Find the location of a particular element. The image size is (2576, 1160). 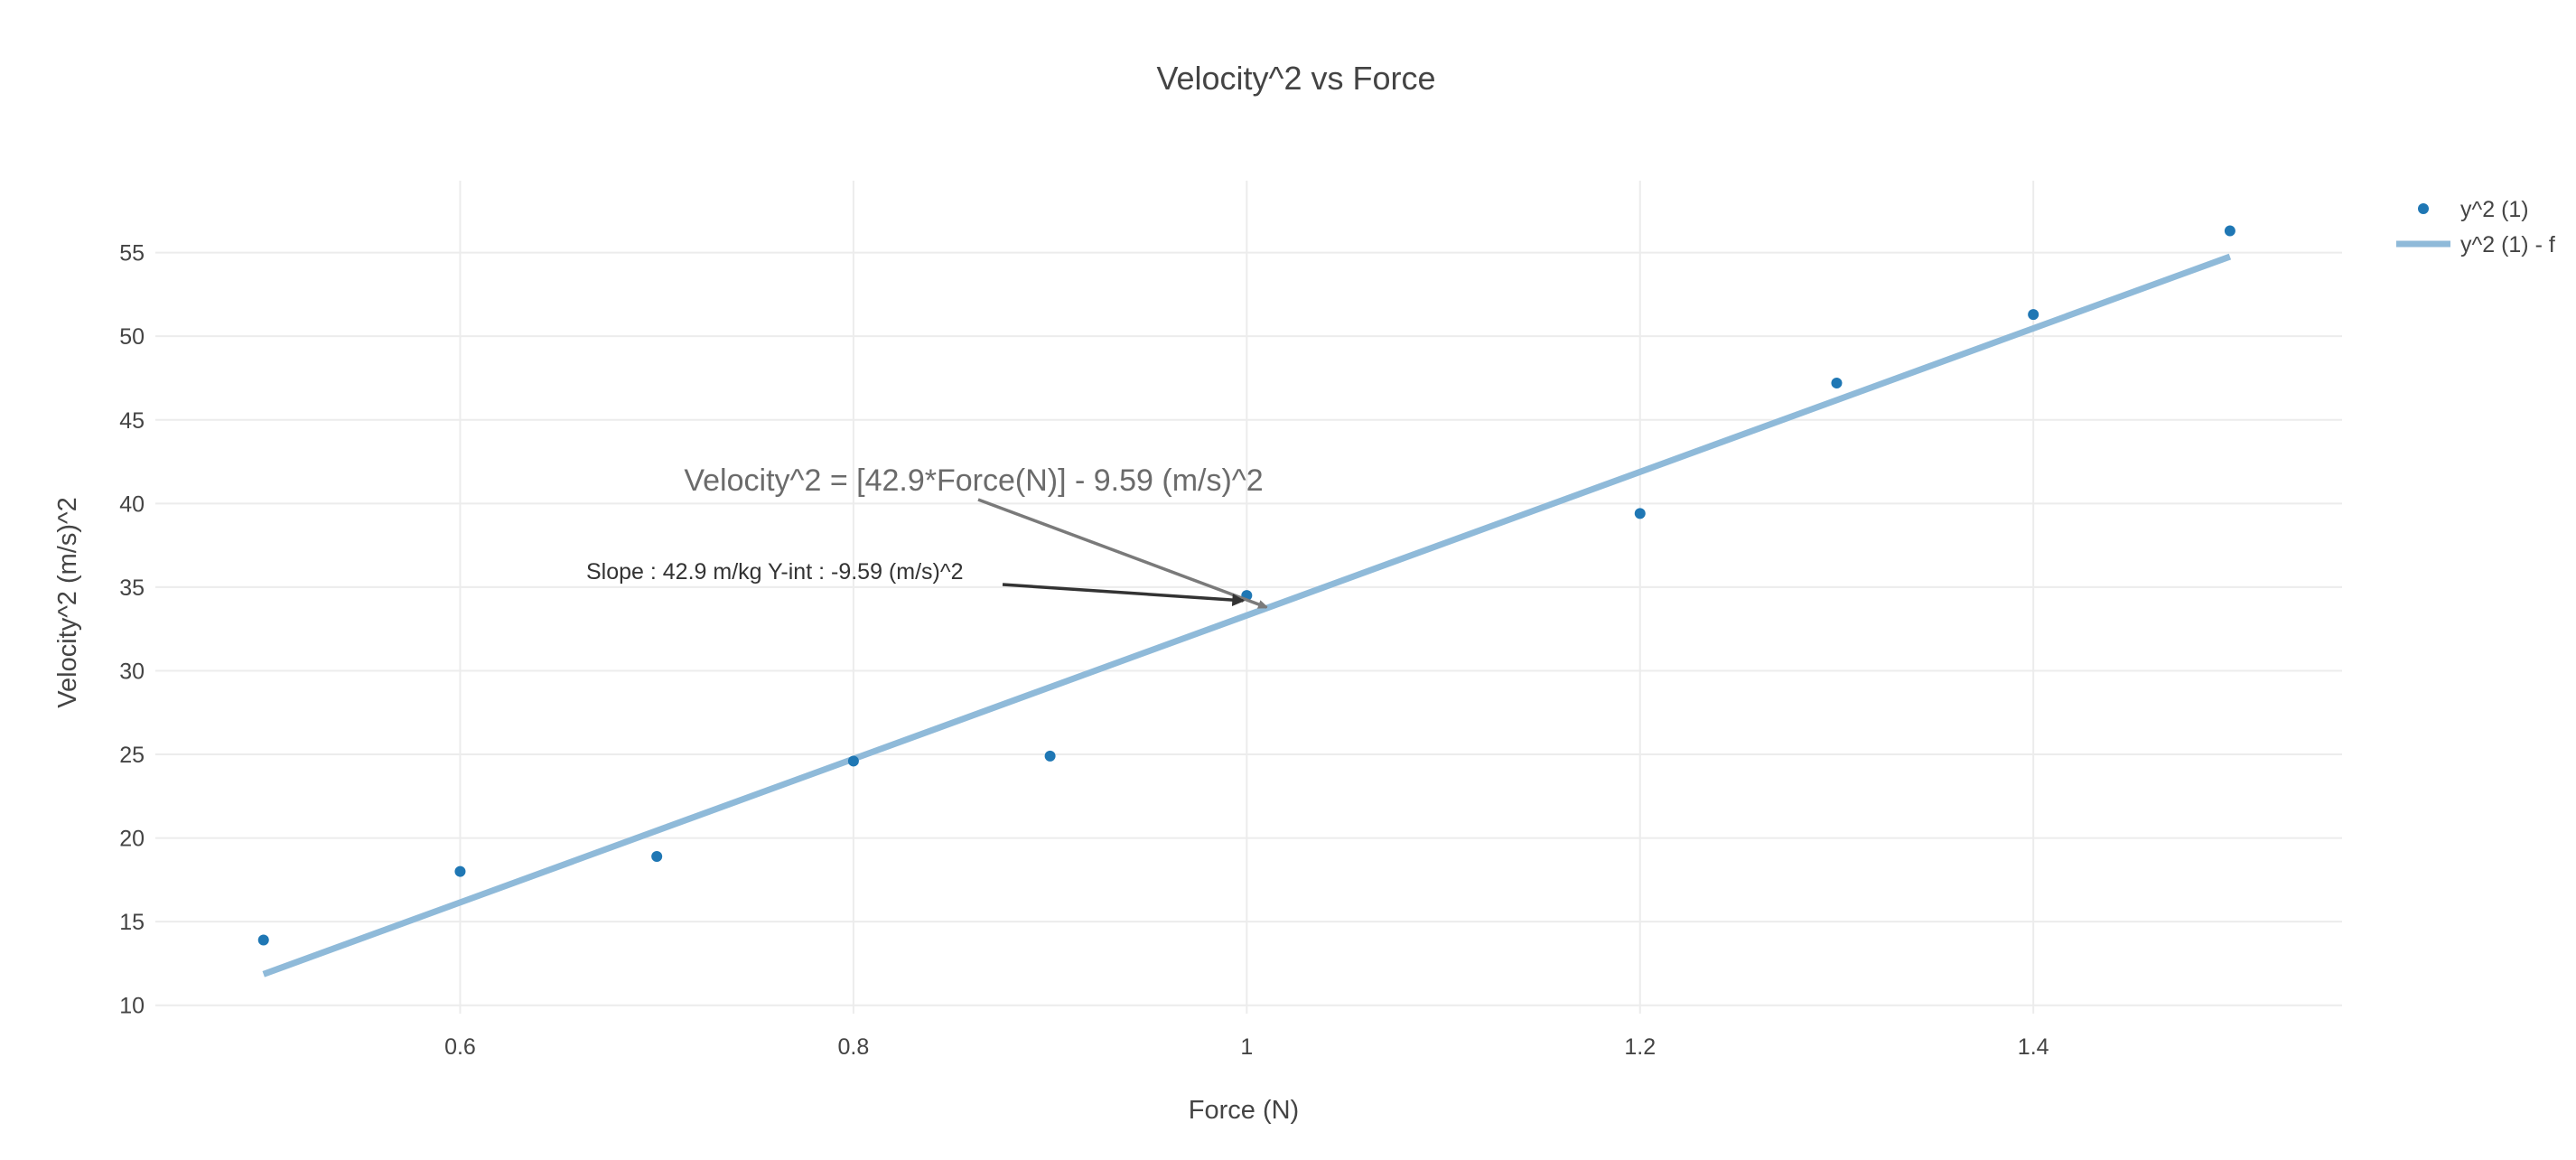

y-tick-label: 50 is located at coordinates (132, 337).